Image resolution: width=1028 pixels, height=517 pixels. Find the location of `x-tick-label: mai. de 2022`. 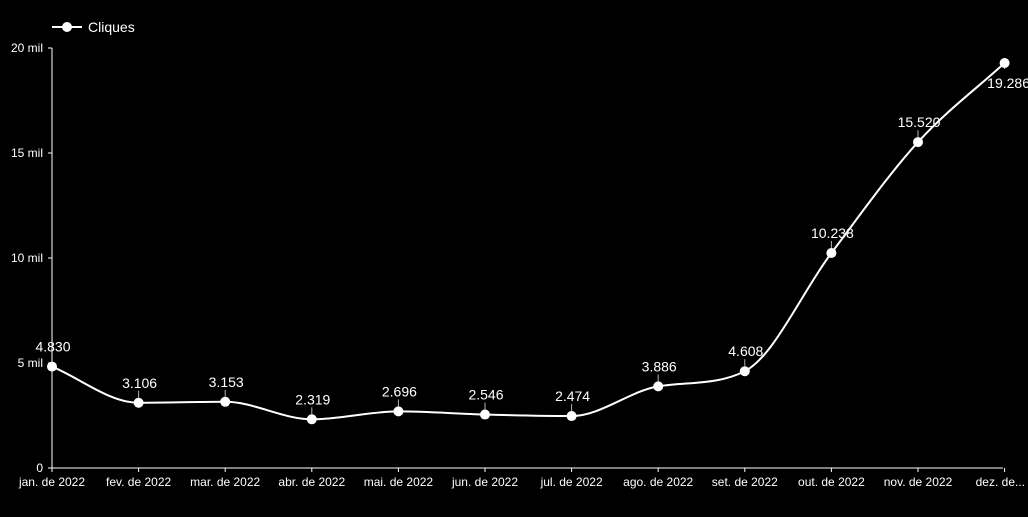

x-tick-label: mai. de 2022 is located at coordinates (399, 482).